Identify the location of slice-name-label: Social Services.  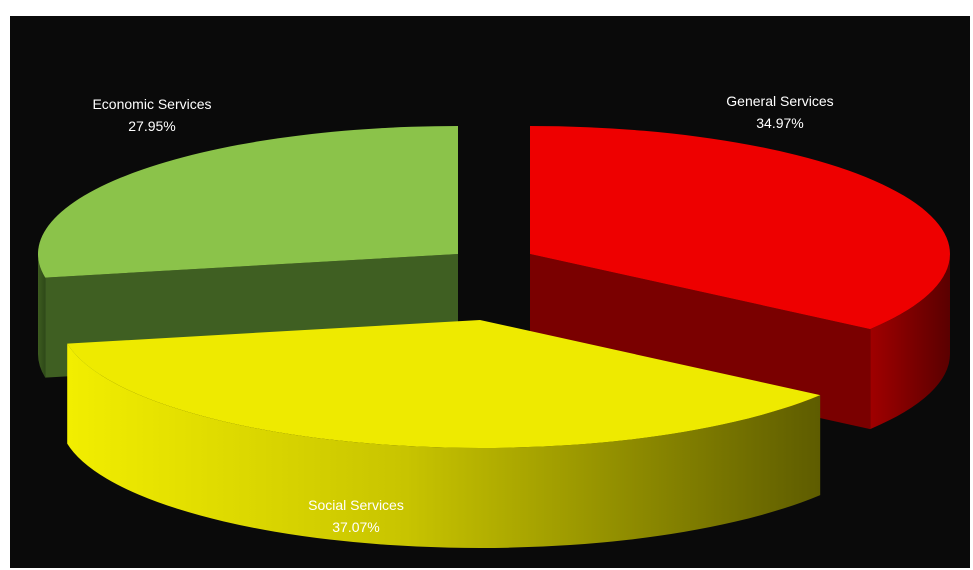
(356, 505).